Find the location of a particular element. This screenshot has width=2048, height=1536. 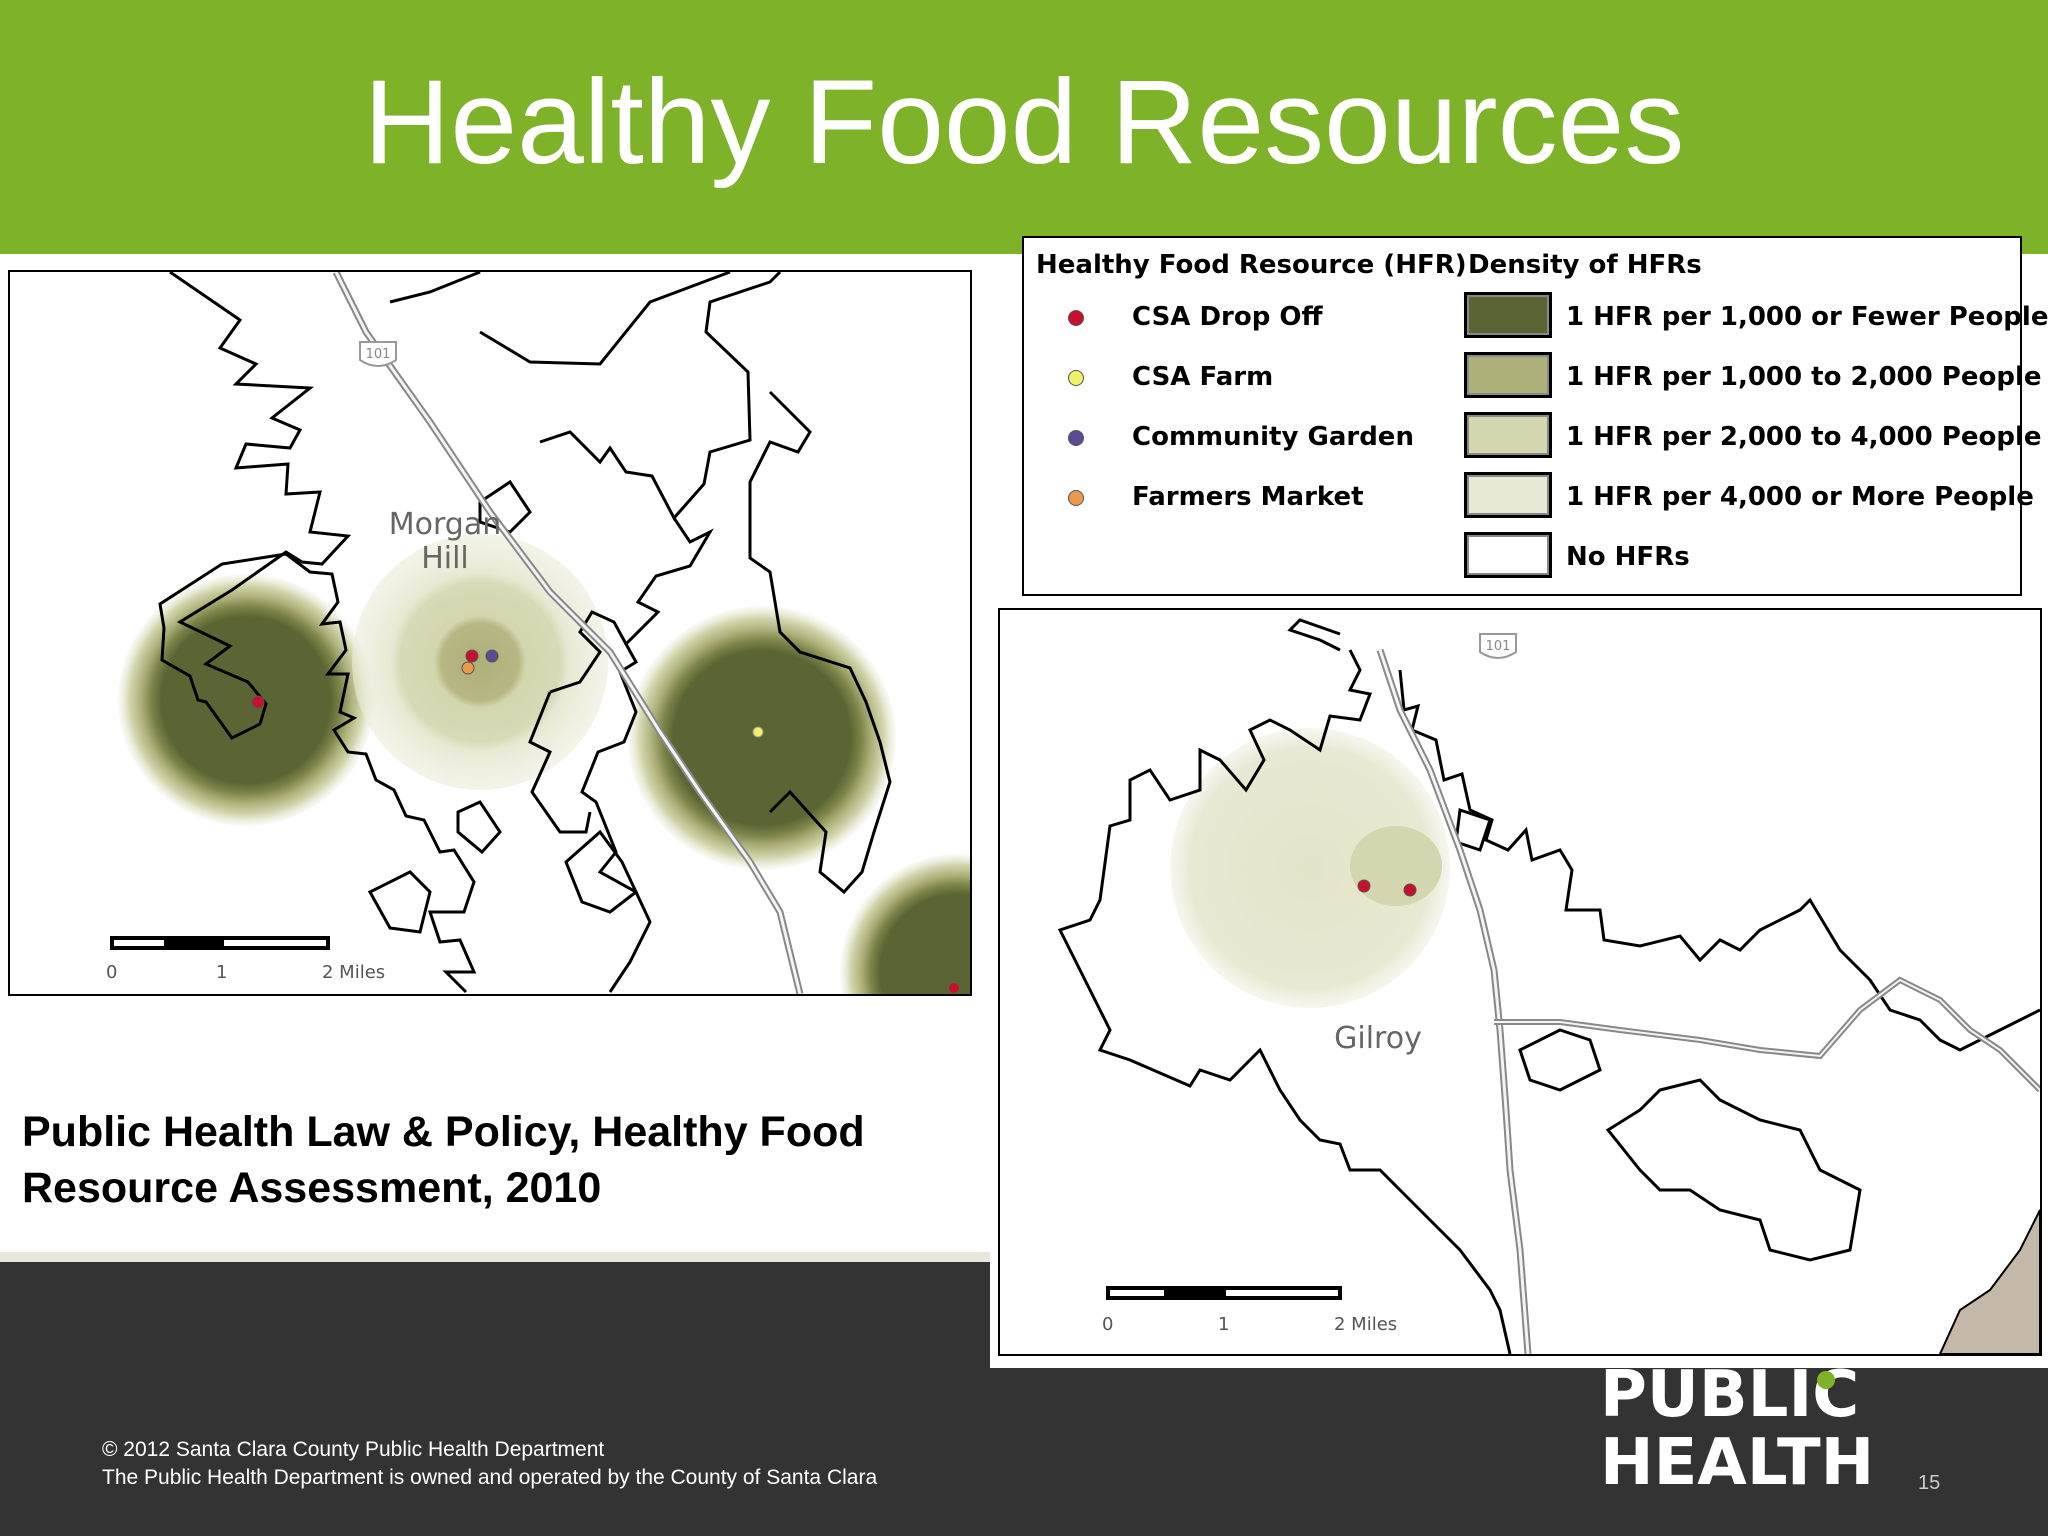

gilroy-label: Gilroy is located at coordinates (1378, 1038).